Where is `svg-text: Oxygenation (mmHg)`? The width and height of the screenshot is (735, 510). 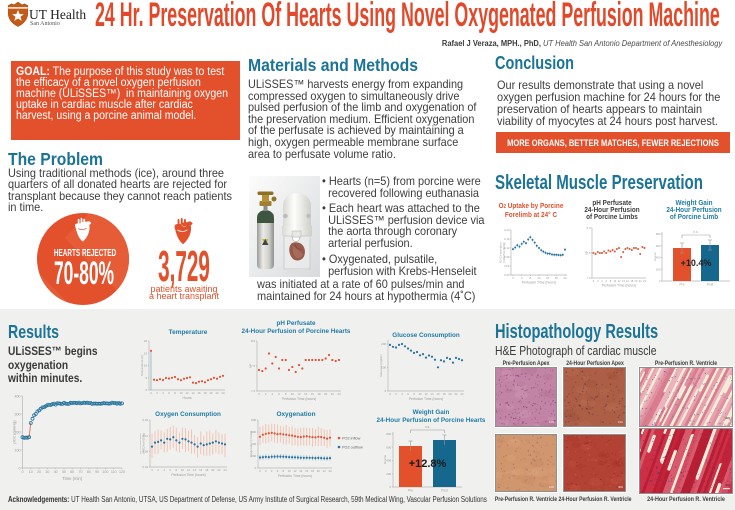 svg-text: Oxygenation (mmHg) is located at coordinates (251, 444).